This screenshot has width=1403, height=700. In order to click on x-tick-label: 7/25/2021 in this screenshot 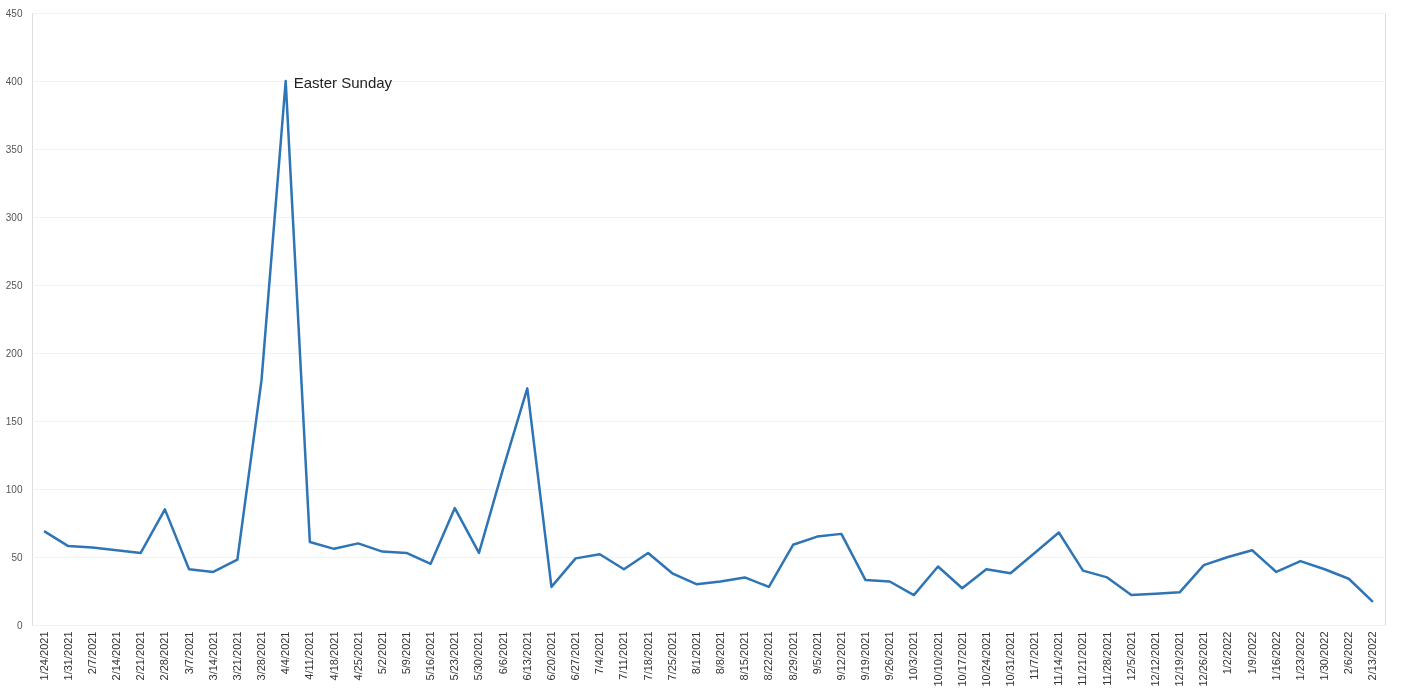, I will do `click(671, 656)`.